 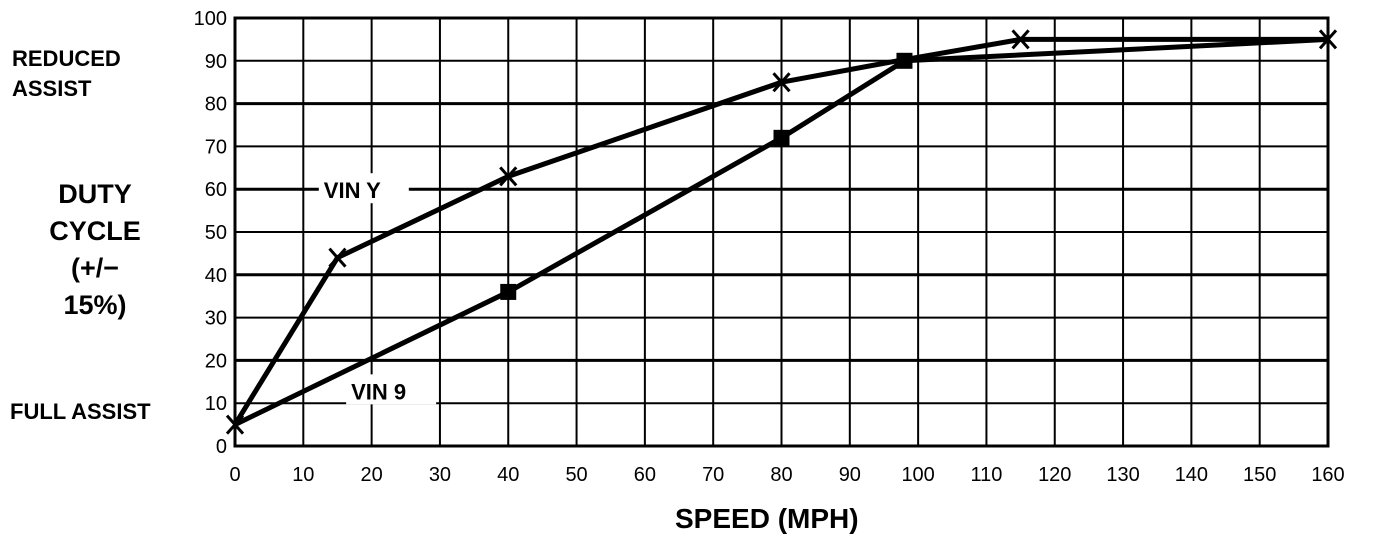 I want to click on reduced-assist-label: REDUCED ASSIST, so click(x=66, y=74).